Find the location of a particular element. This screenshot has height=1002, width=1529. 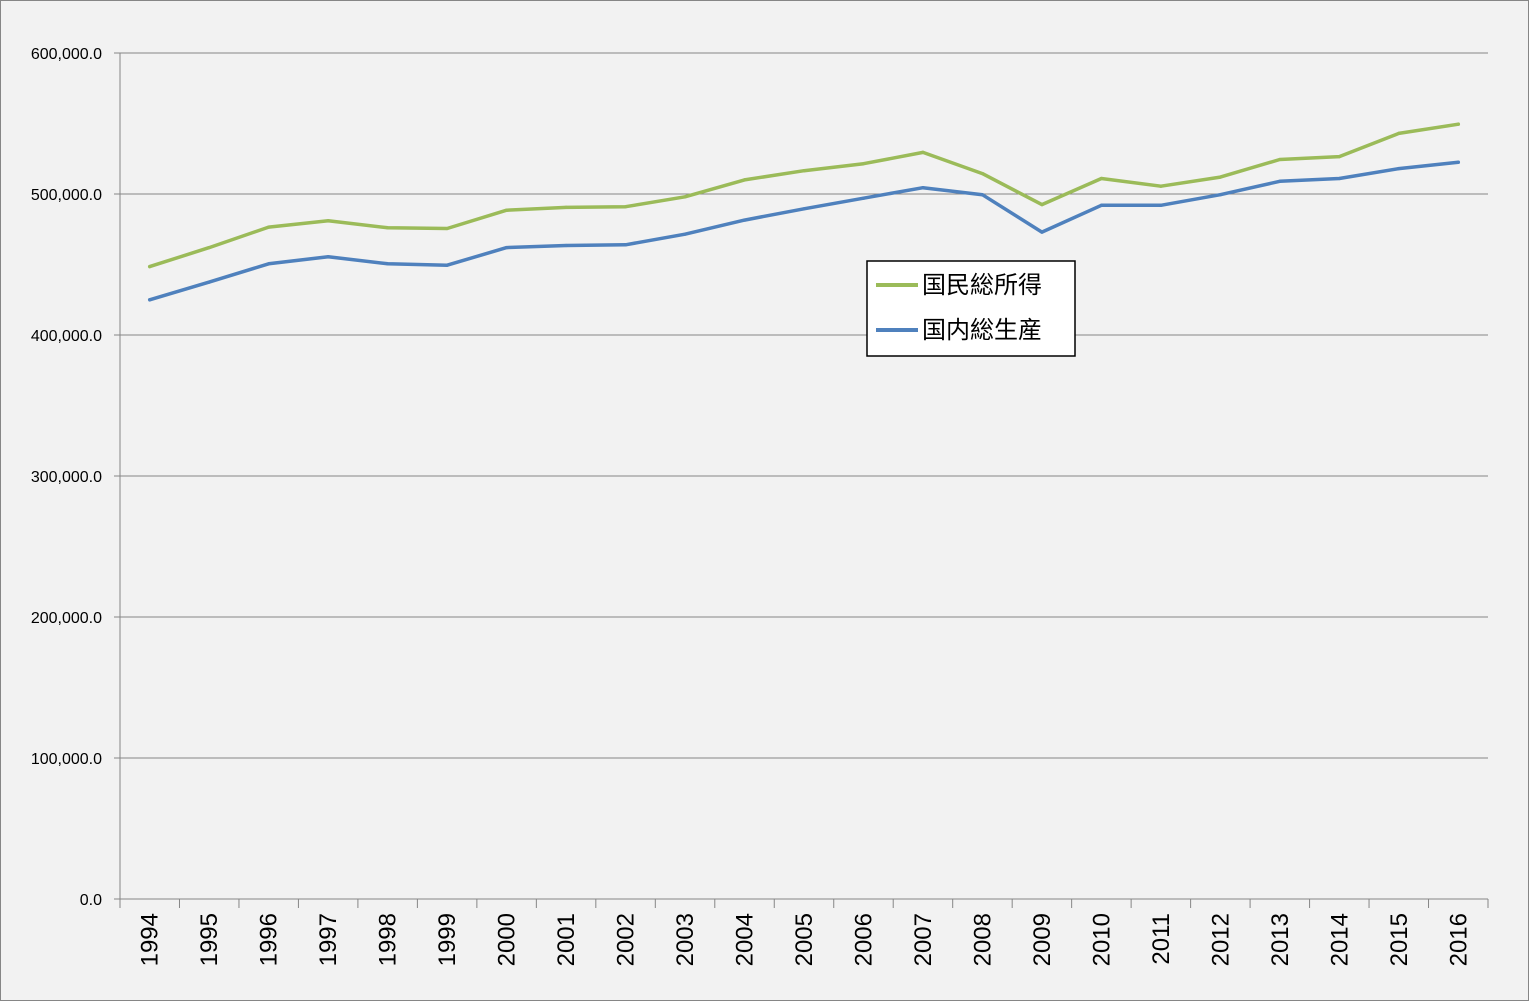

legend: 国民総所得 国内総生産 is located at coordinates (971, 308).